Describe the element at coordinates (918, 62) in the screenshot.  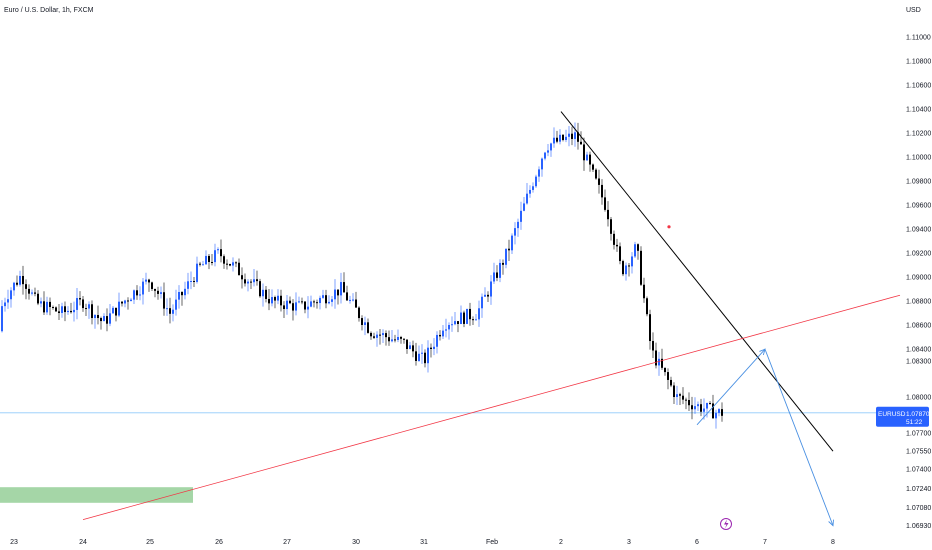
I see `y-tick-label: 1.10800` at that location.